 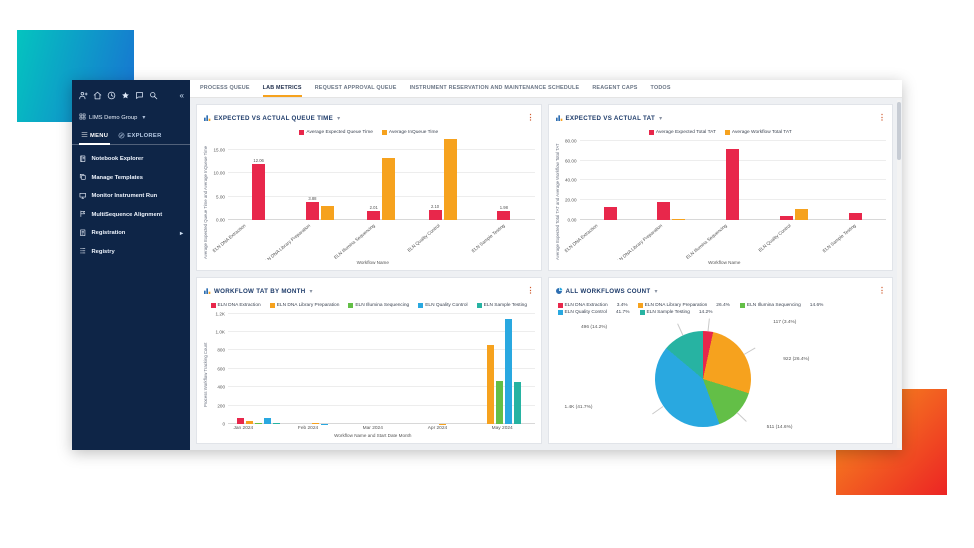 What do you see at coordinates (121, 136) in the screenshot?
I see `explorer-icon` at bounding box center [121, 136].